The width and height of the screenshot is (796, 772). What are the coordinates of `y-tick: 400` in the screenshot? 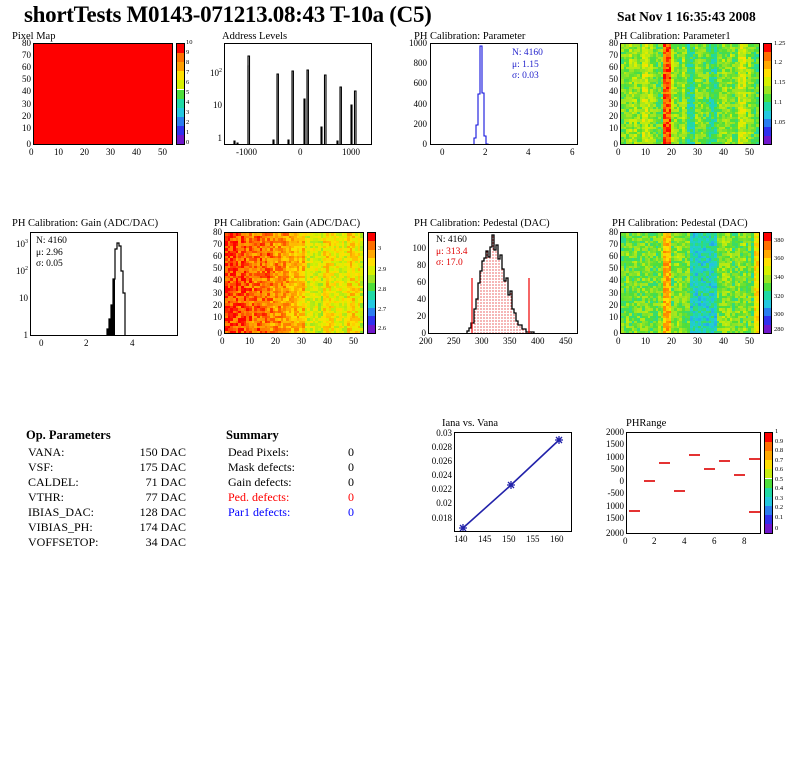 It's located at (420, 104).